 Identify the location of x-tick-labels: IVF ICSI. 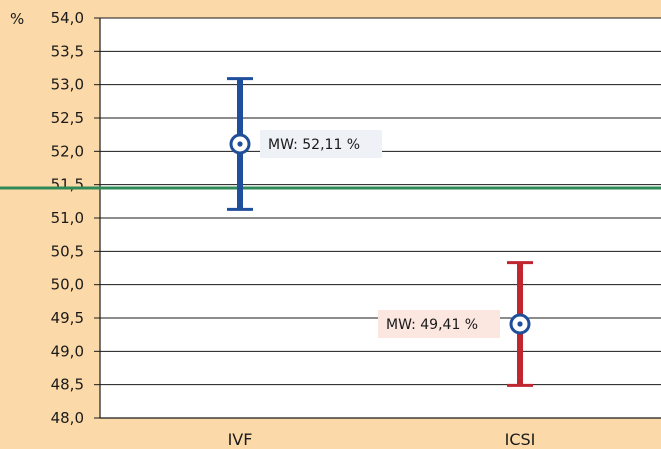
(382, 439).